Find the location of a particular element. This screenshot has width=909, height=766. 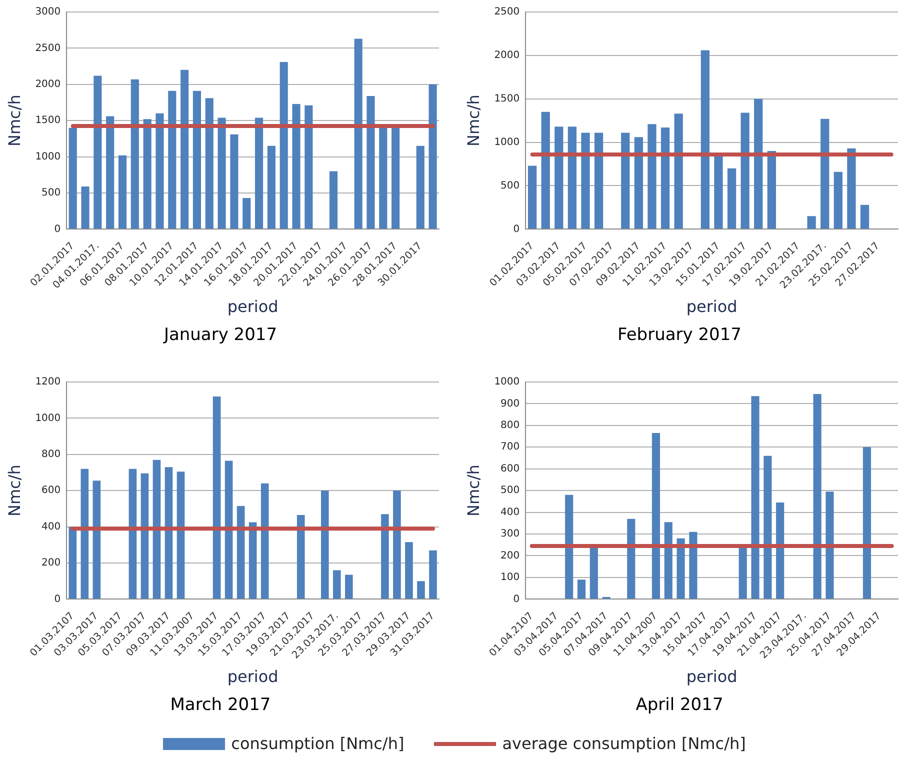

y-tick-label: 800 is located at coordinates (510, 426).